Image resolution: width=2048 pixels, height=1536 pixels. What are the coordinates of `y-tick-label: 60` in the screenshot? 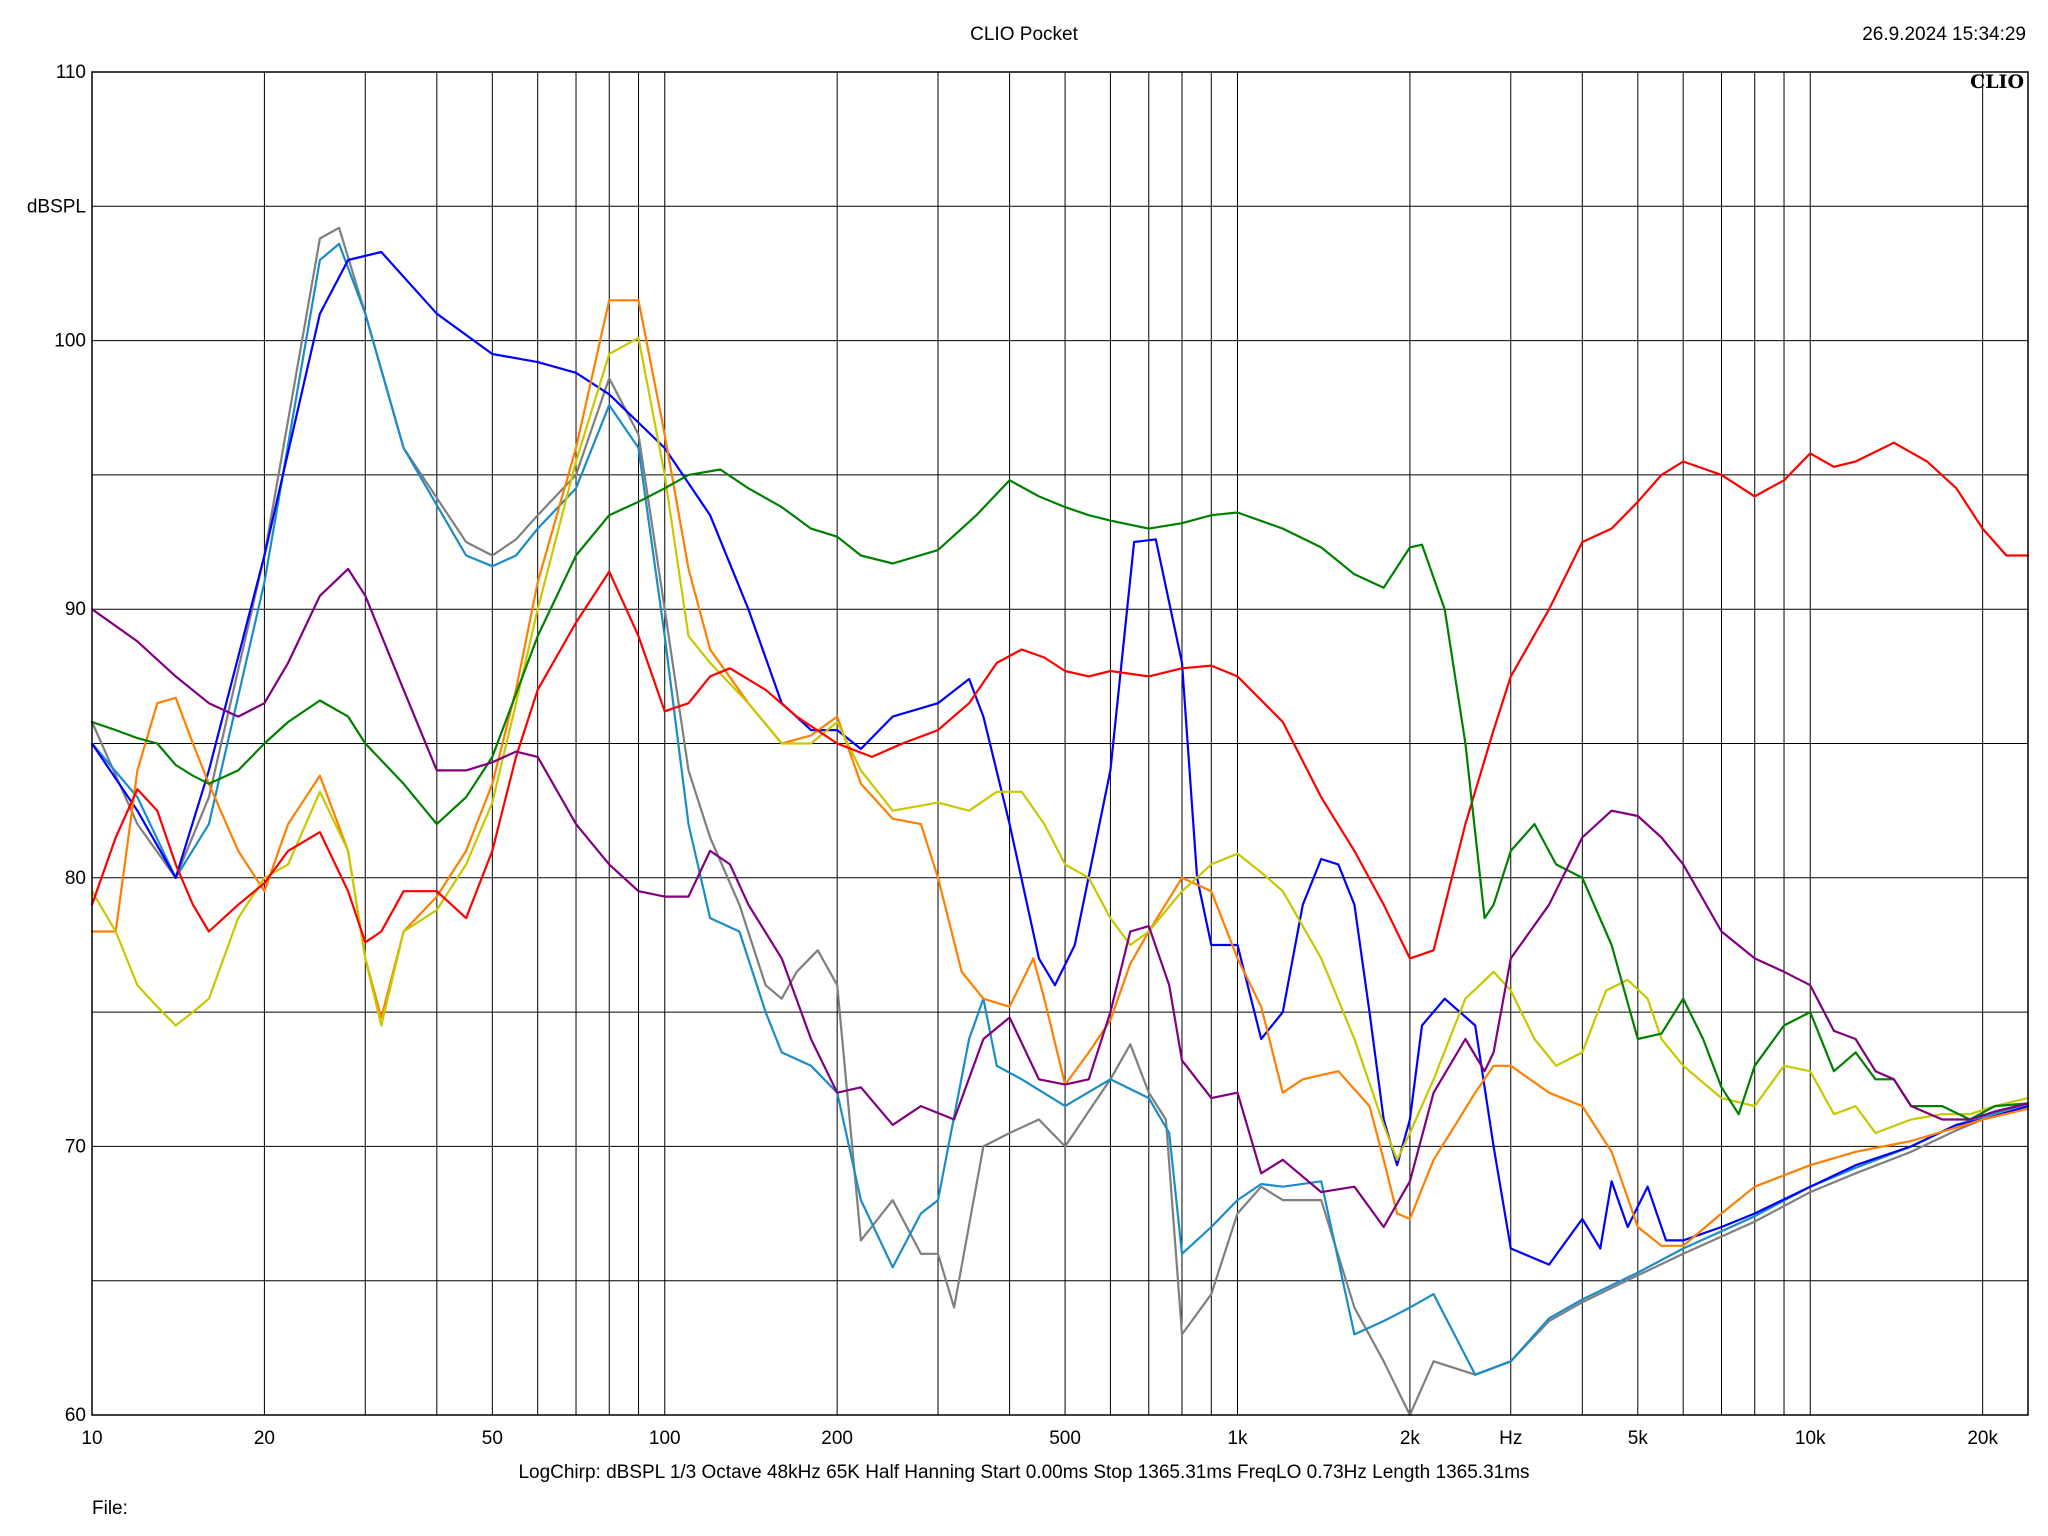 It's located at (75, 1415).